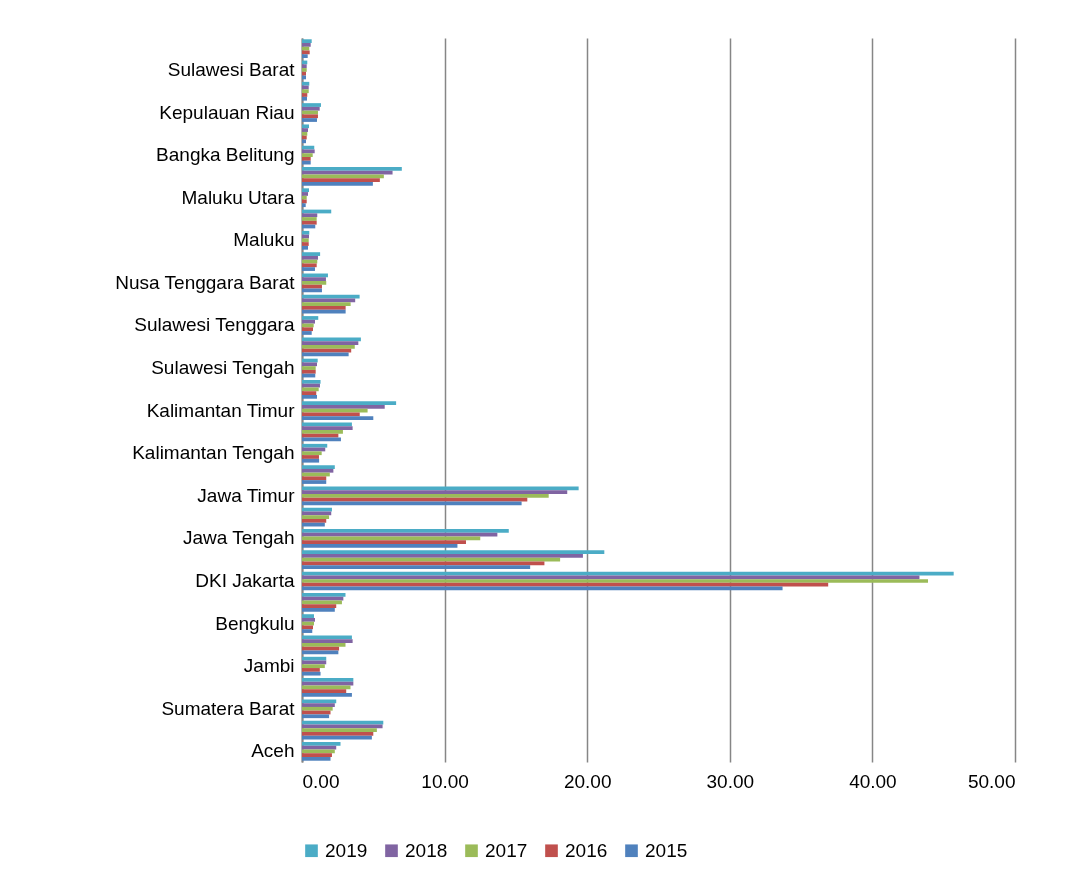 The height and width of the screenshot is (877, 1068). Describe the element at coordinates (587, 781) in the screenshot. I see `x-tick-label: 20.00` at that location.